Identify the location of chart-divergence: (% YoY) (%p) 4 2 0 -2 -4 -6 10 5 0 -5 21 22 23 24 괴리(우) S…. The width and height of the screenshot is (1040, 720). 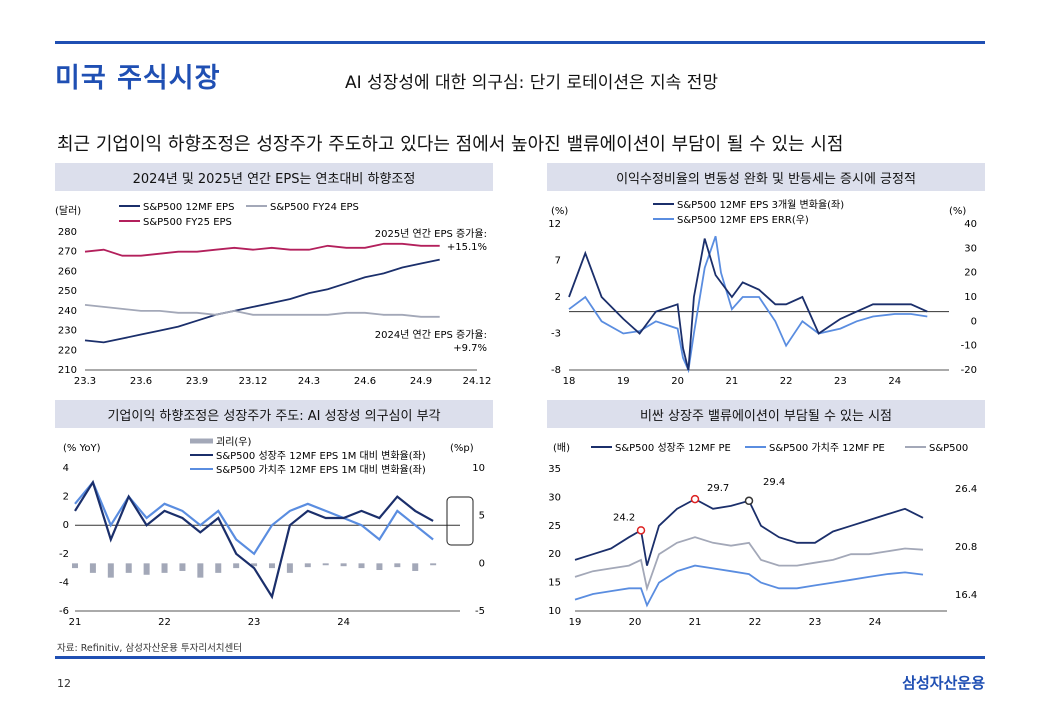
(272, 532).